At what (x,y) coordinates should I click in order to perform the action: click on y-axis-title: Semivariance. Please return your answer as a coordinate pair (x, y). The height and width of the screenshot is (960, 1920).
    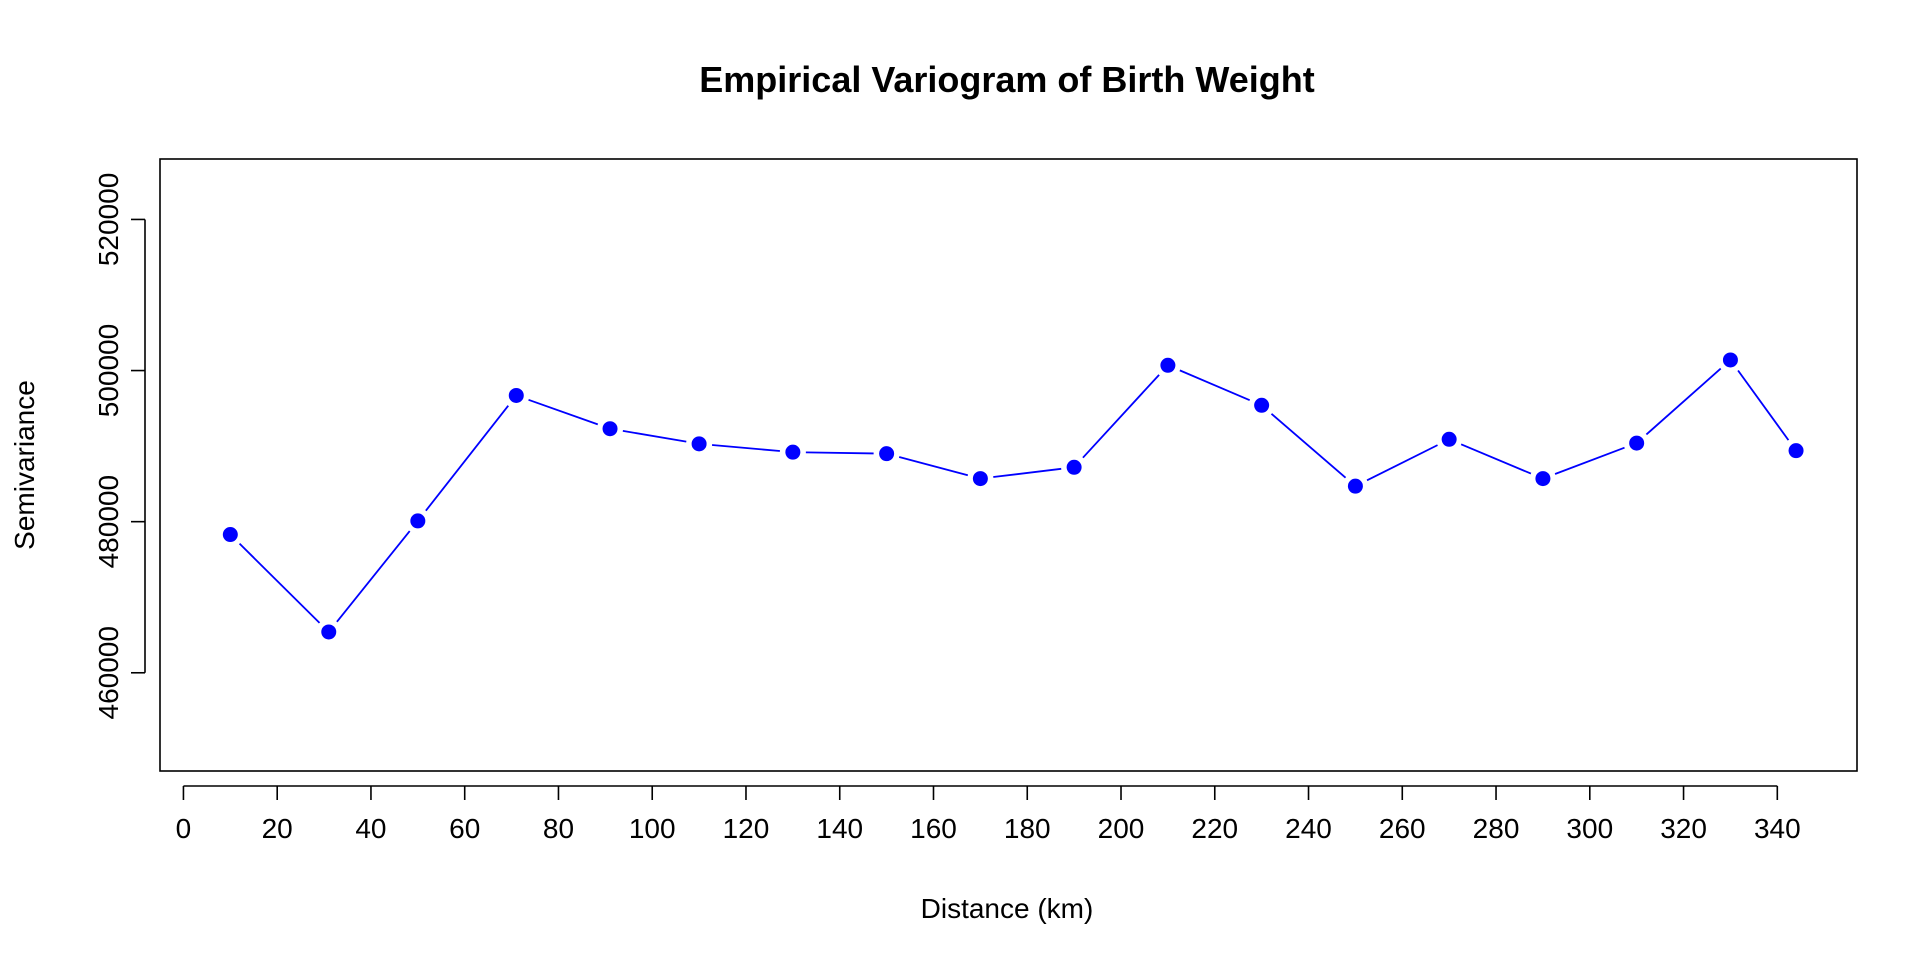
    Looking at the image, I should click on (24, 465).